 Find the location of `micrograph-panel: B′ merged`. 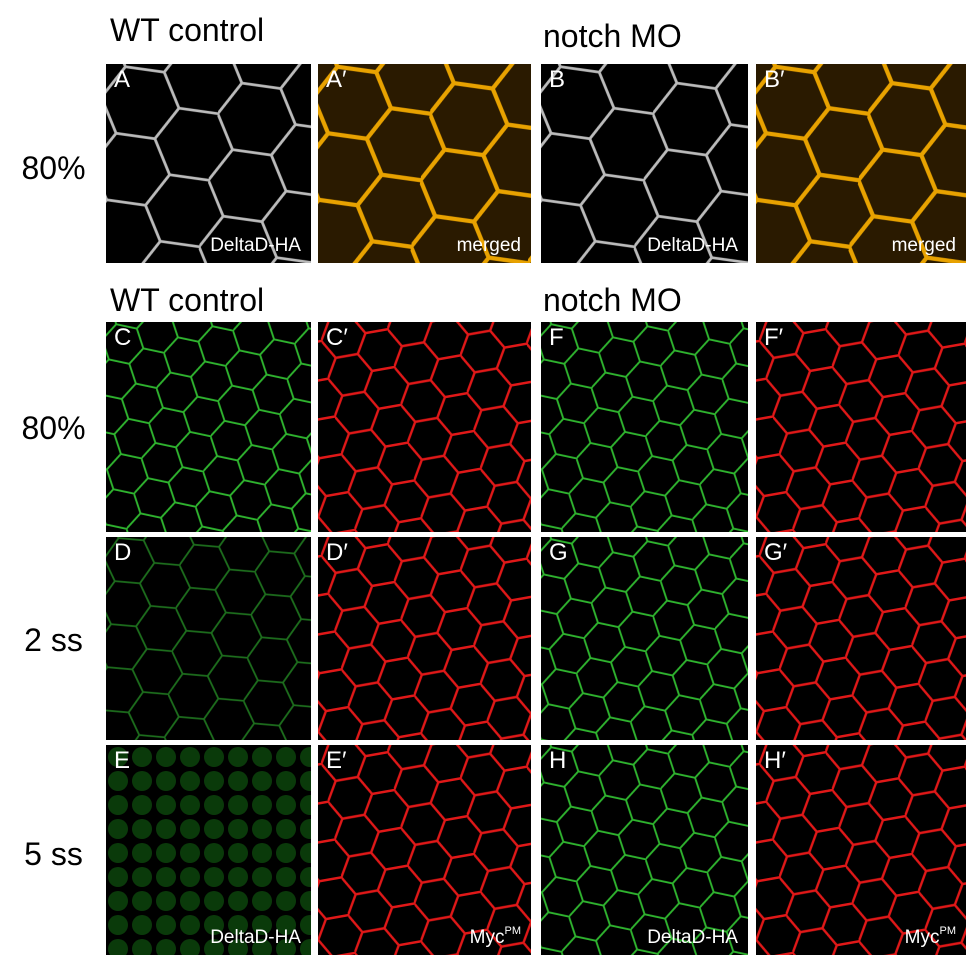

micrograph-panel: B′ merged is located at coordinates (861, 163).